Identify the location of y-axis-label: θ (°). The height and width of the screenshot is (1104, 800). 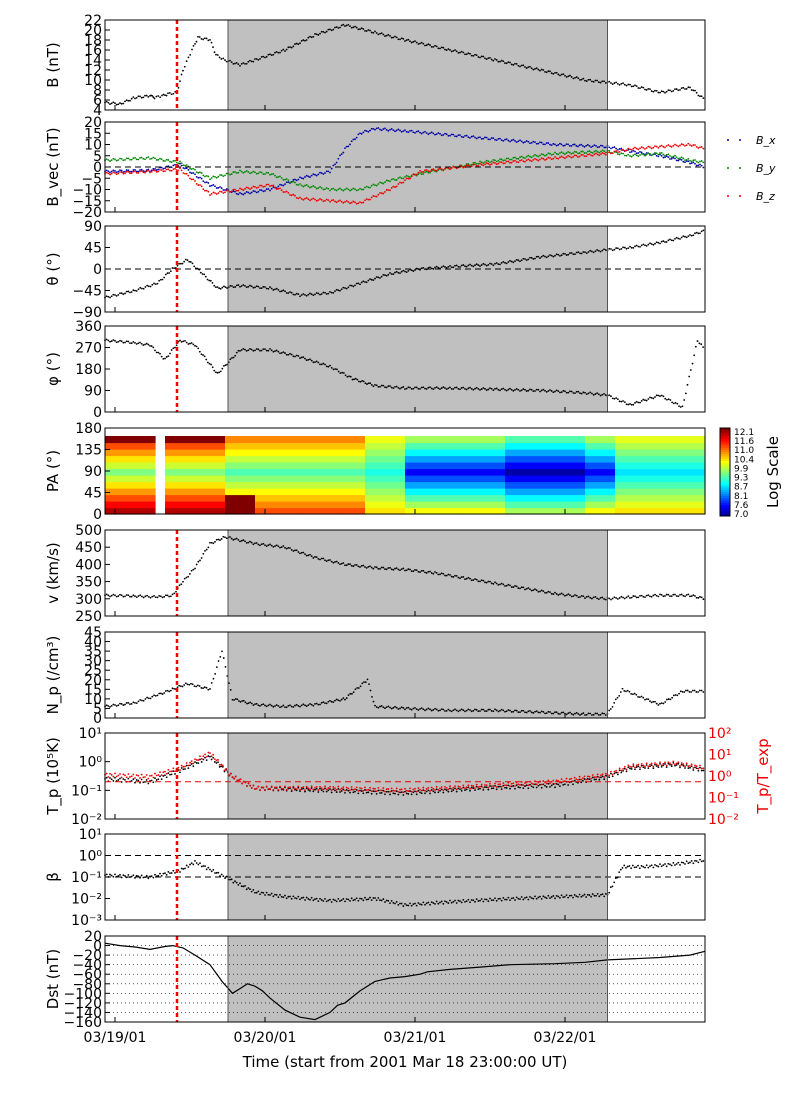
(53, 268).